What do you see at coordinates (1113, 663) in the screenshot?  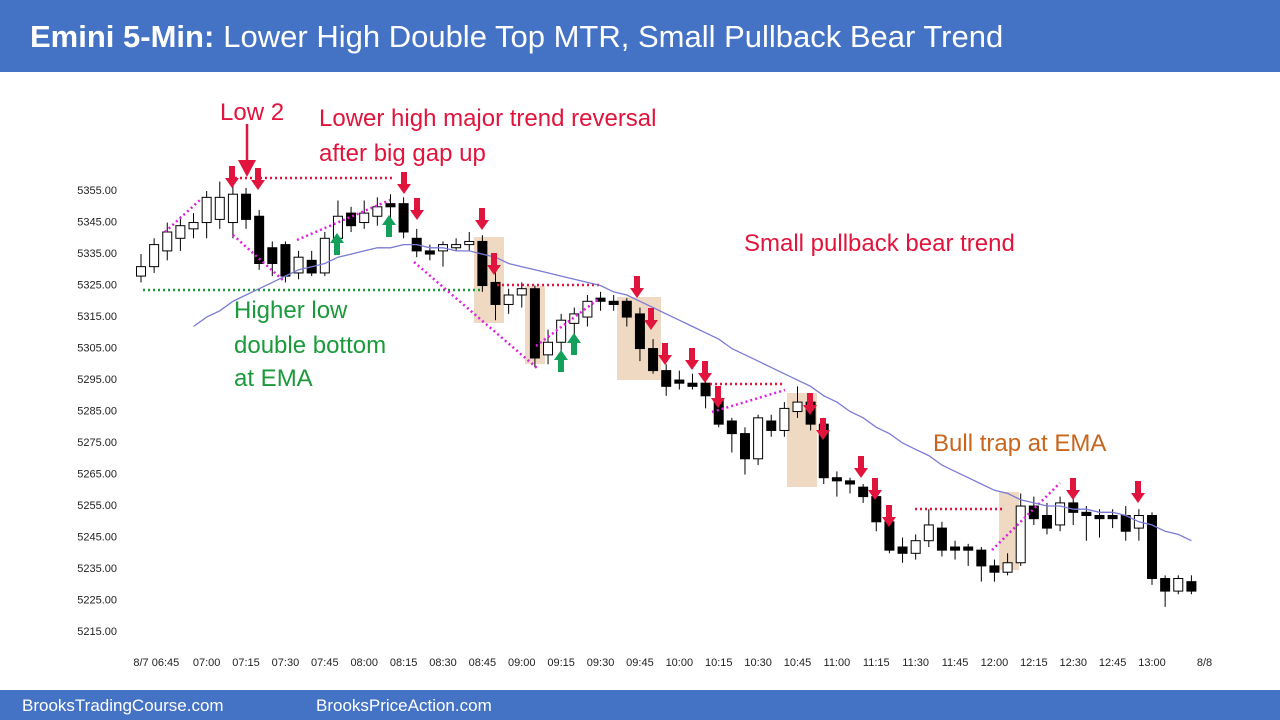 I see `x-tick-label: 12:45` at bounding box center [1113, 663].